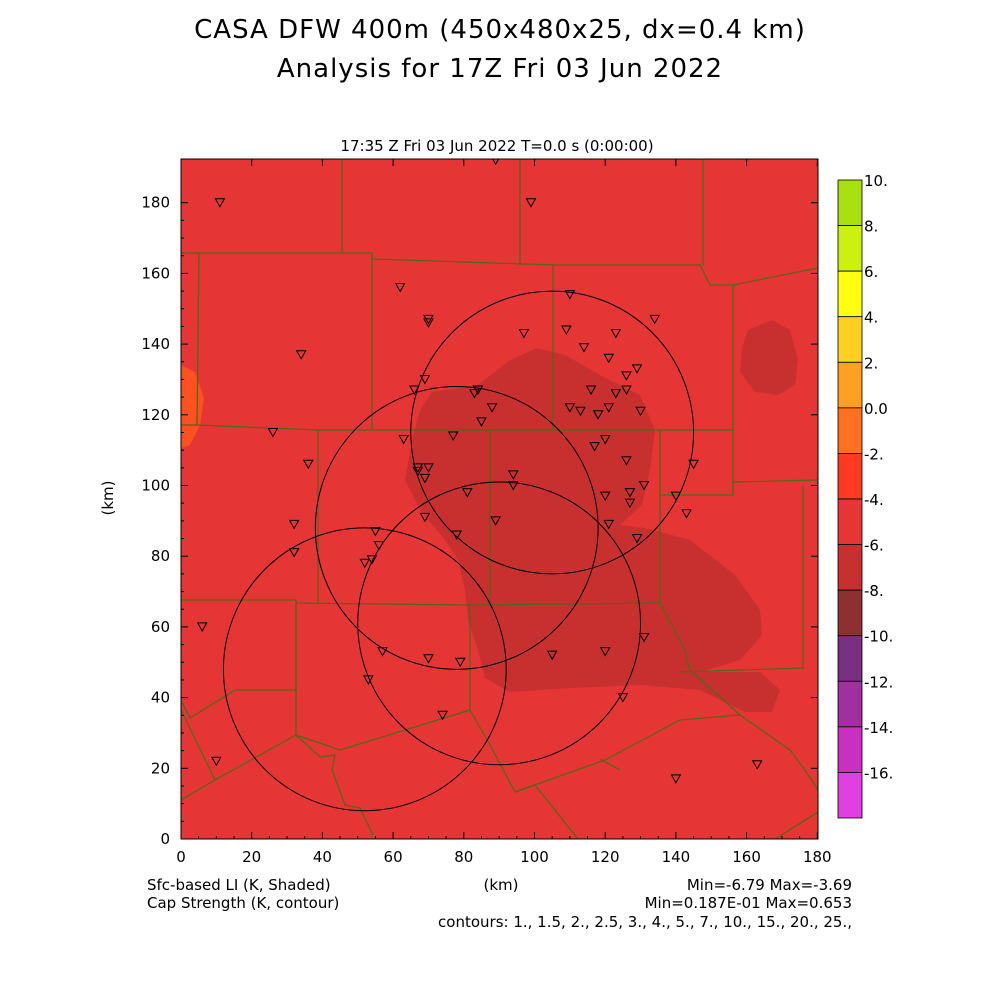 This screenshot has height=1000, width=1000. Describe the element at coordinates (871, 363) in the screenshot. I see `colorbar-tick-label: 2.` at that location.